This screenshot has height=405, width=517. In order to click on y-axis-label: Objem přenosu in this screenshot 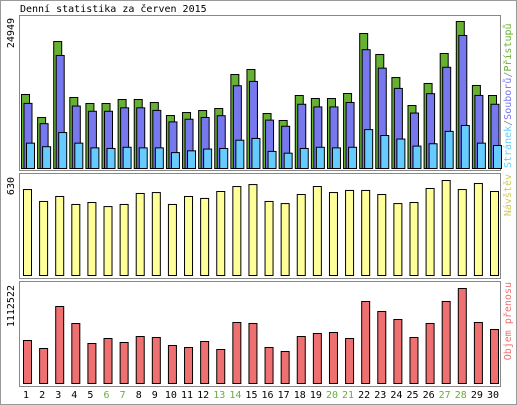, I will do `click(508, 321)`.